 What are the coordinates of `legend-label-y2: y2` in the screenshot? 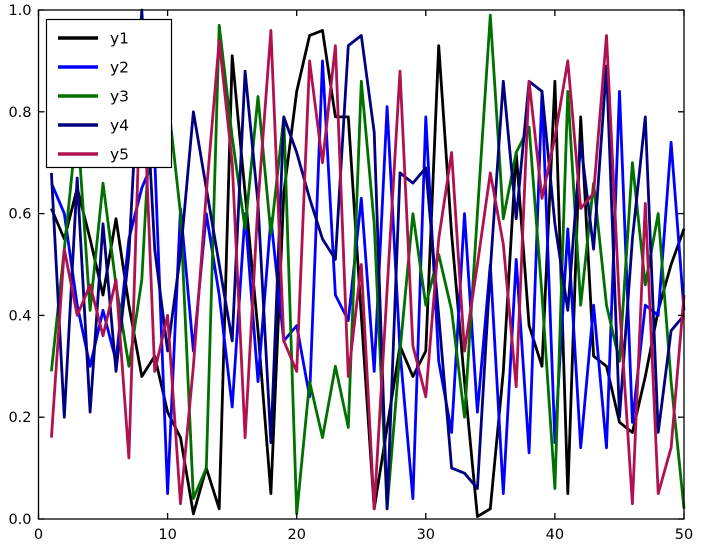 It's located at (119, 68).